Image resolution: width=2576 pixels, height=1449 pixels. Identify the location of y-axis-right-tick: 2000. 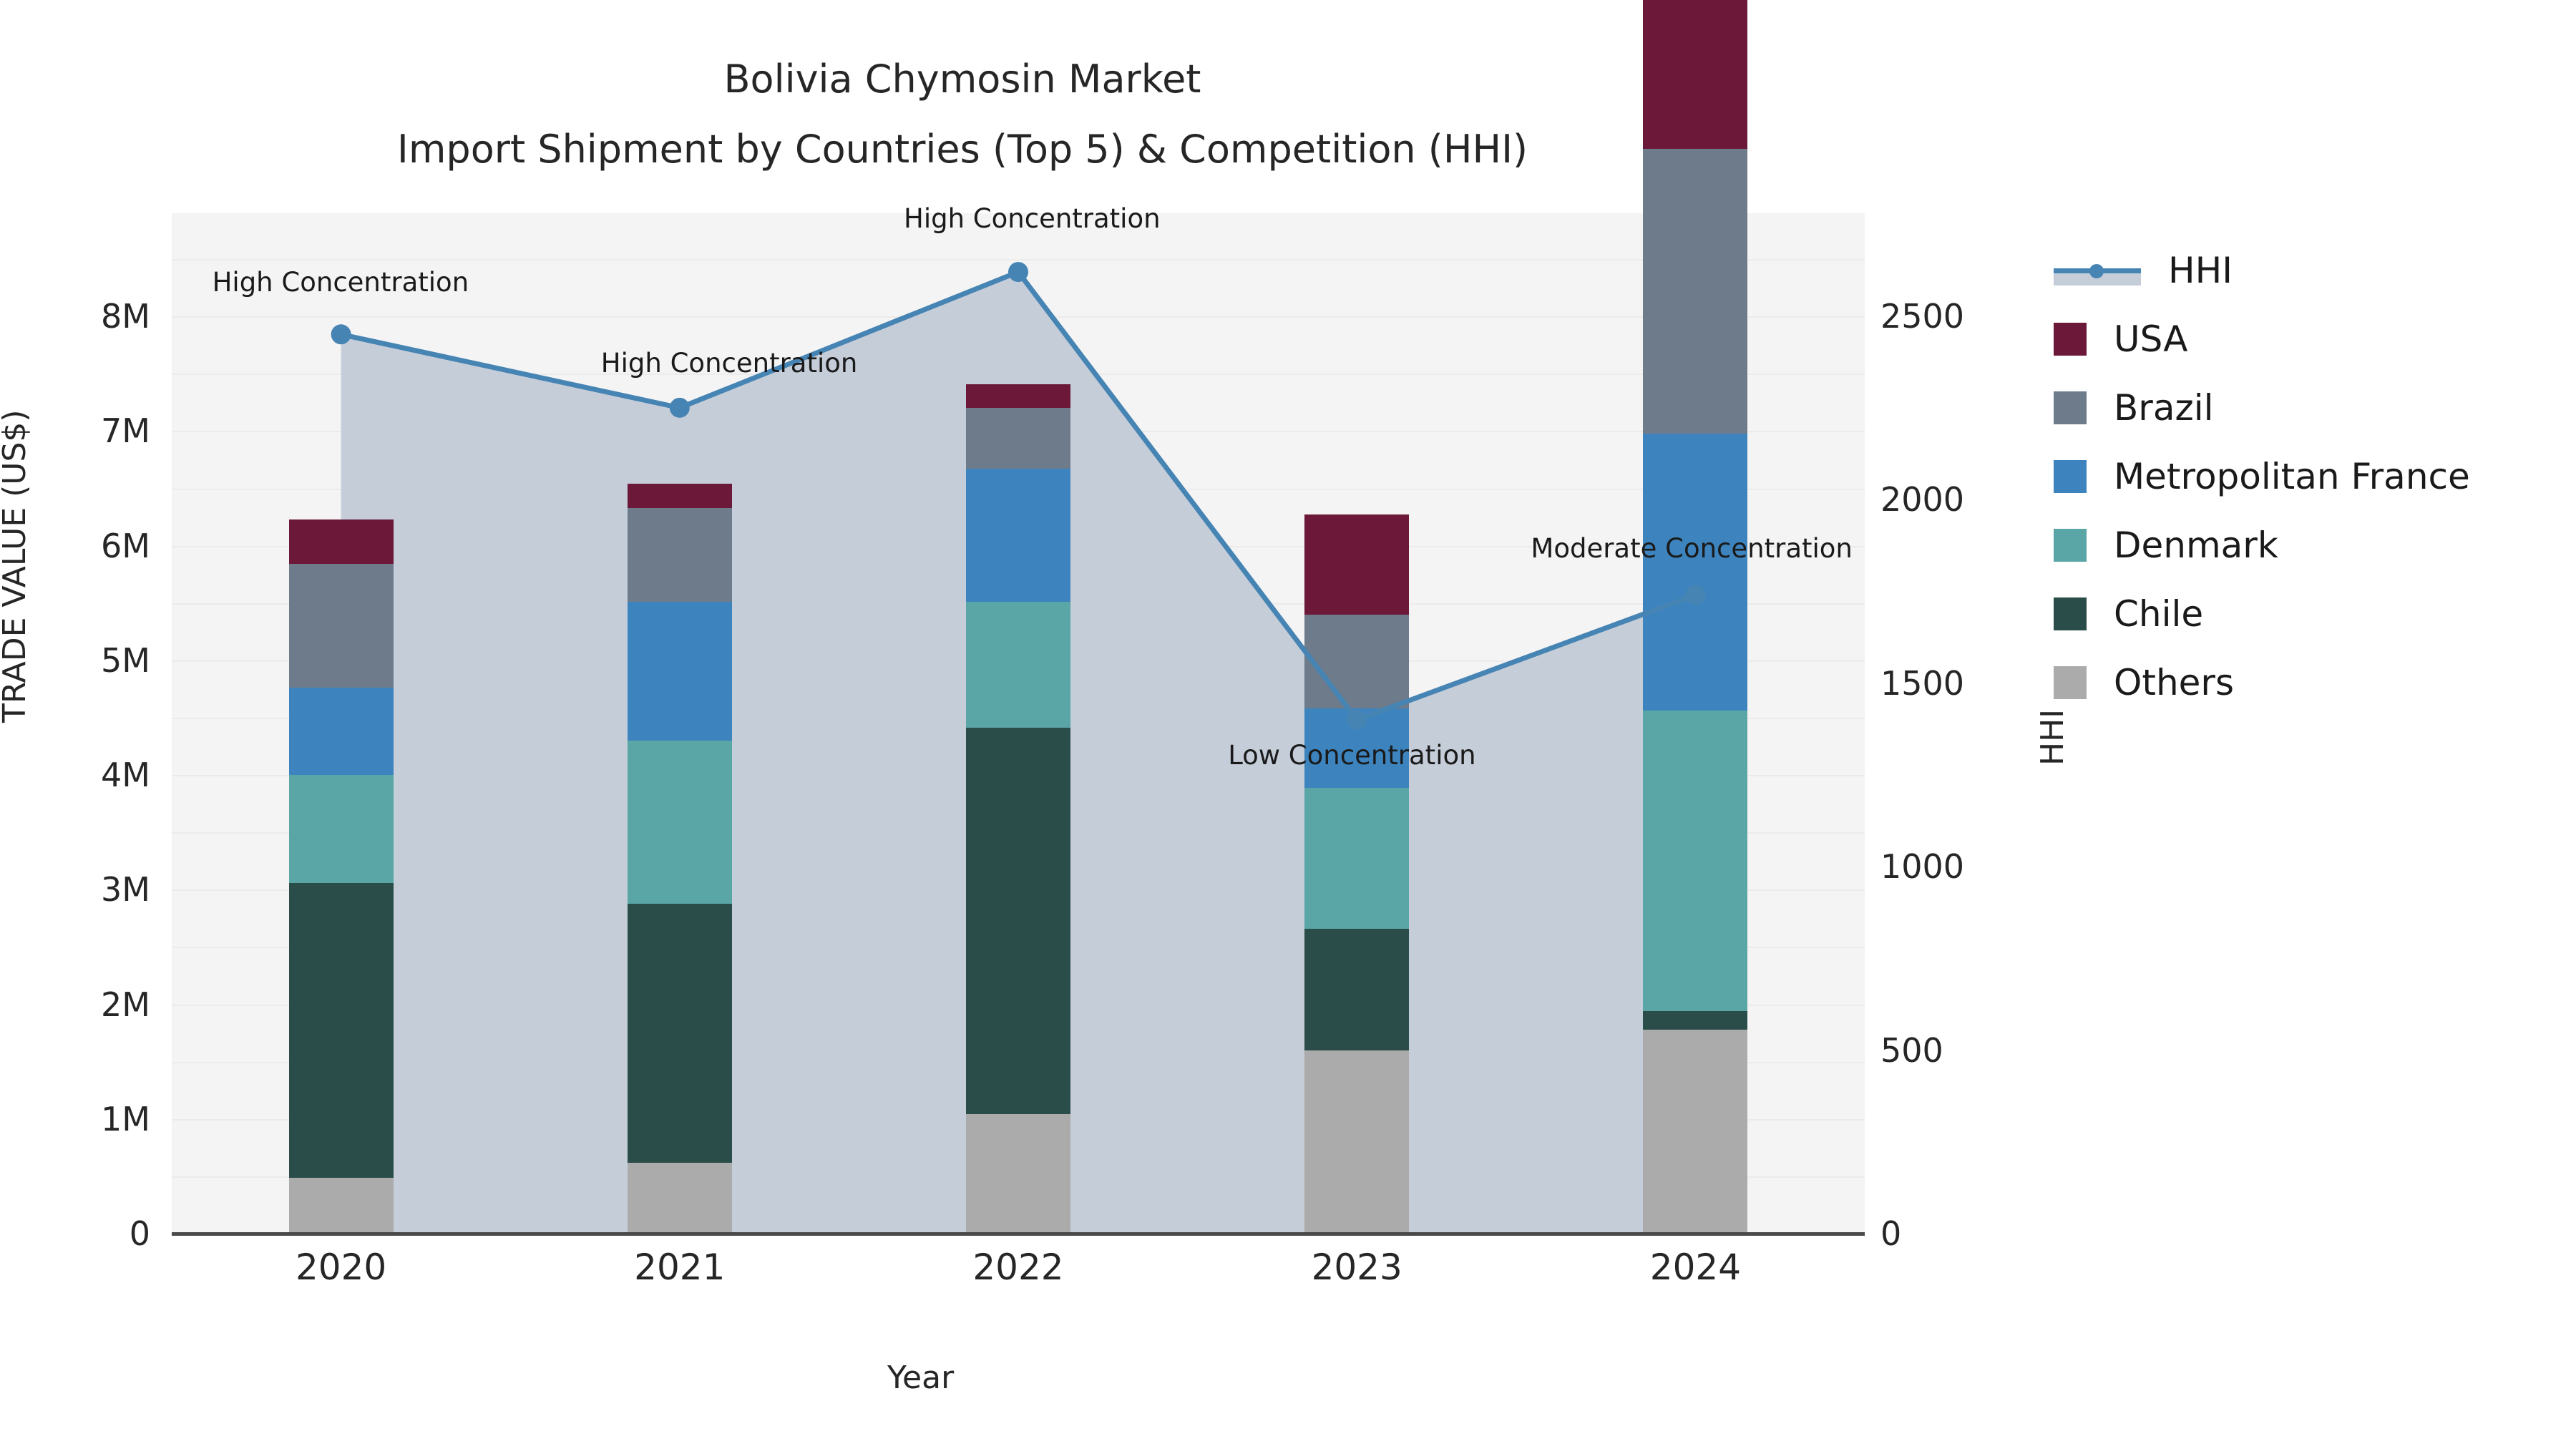
(1922, 499).